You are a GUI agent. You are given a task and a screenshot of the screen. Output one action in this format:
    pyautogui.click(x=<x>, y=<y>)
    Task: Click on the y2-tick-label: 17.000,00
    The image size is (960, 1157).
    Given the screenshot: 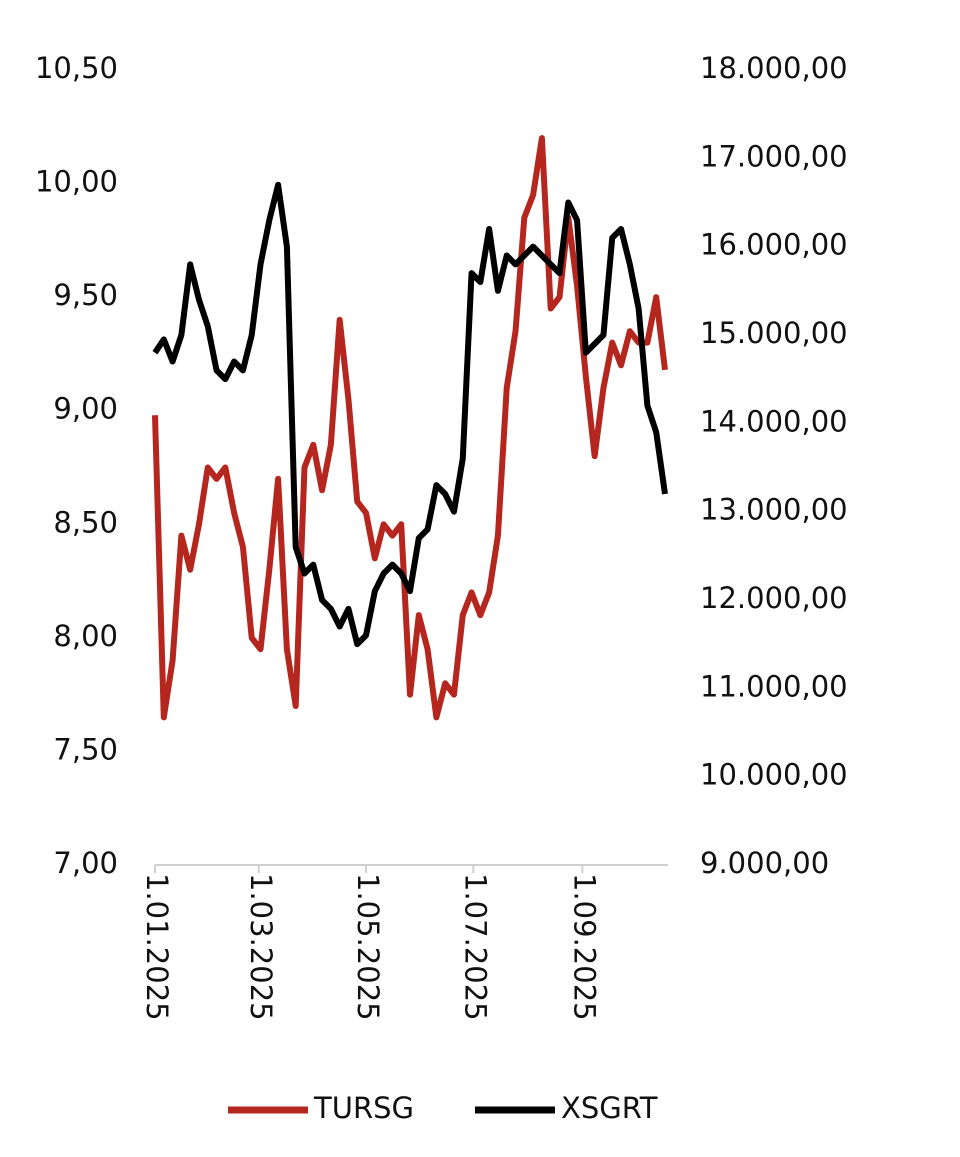 What is the action you would take?
    pyautogui.click(x=774, y=156)
    